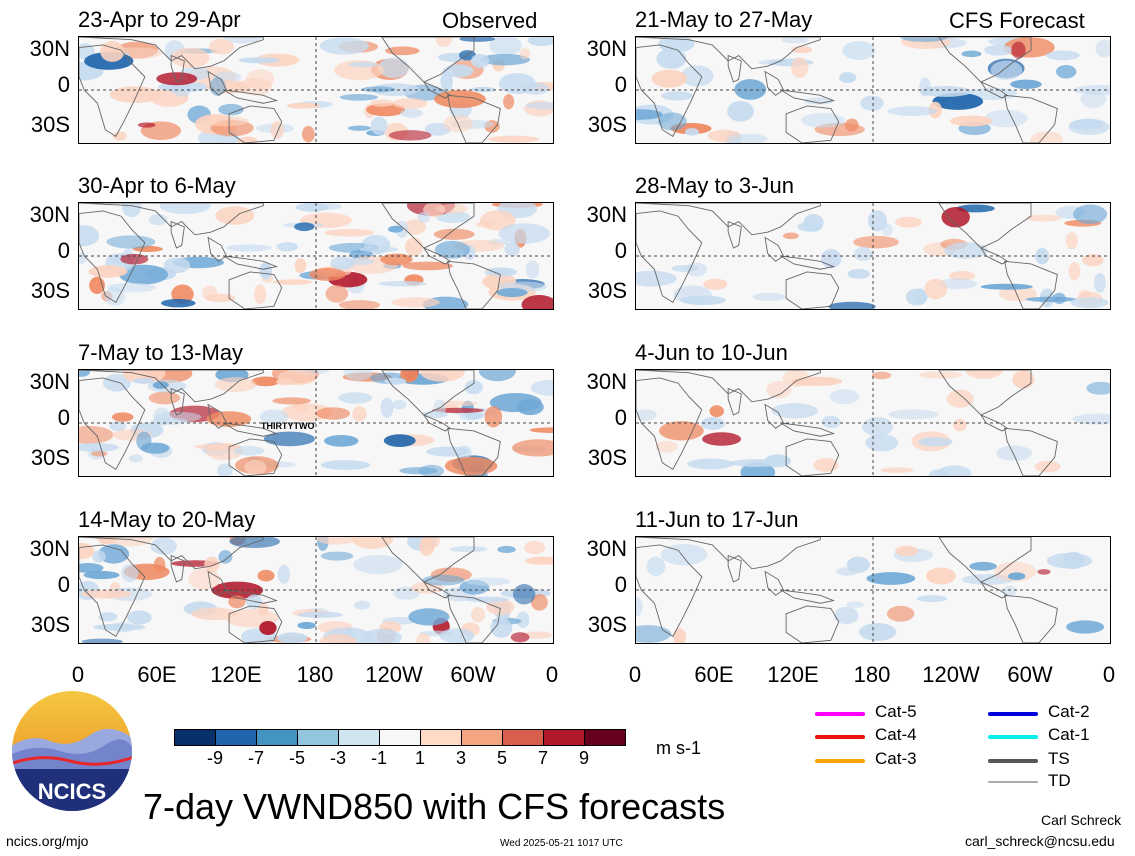  What do you see at coordinates (1040, 841) in the screenshot?
I see `author-email: carl_schreck@ncsu.edu` at bounding box center [1040, 841].